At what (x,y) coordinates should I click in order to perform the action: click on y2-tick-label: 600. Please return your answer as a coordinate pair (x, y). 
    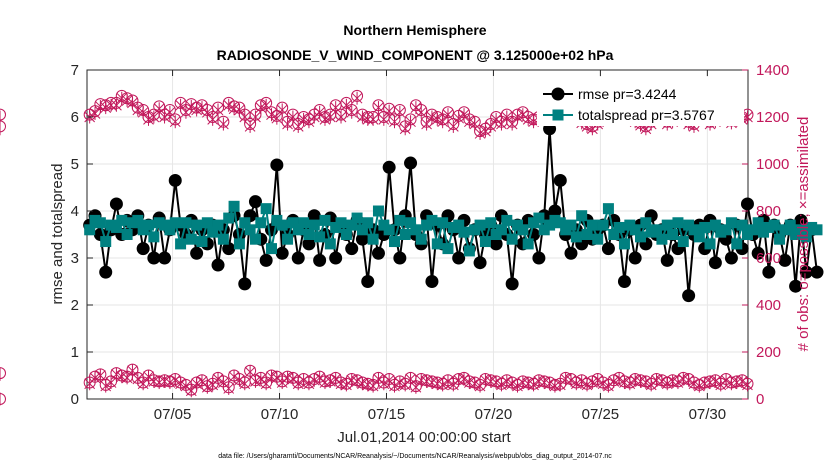
    Looking at the image, I should click on (768, 258).